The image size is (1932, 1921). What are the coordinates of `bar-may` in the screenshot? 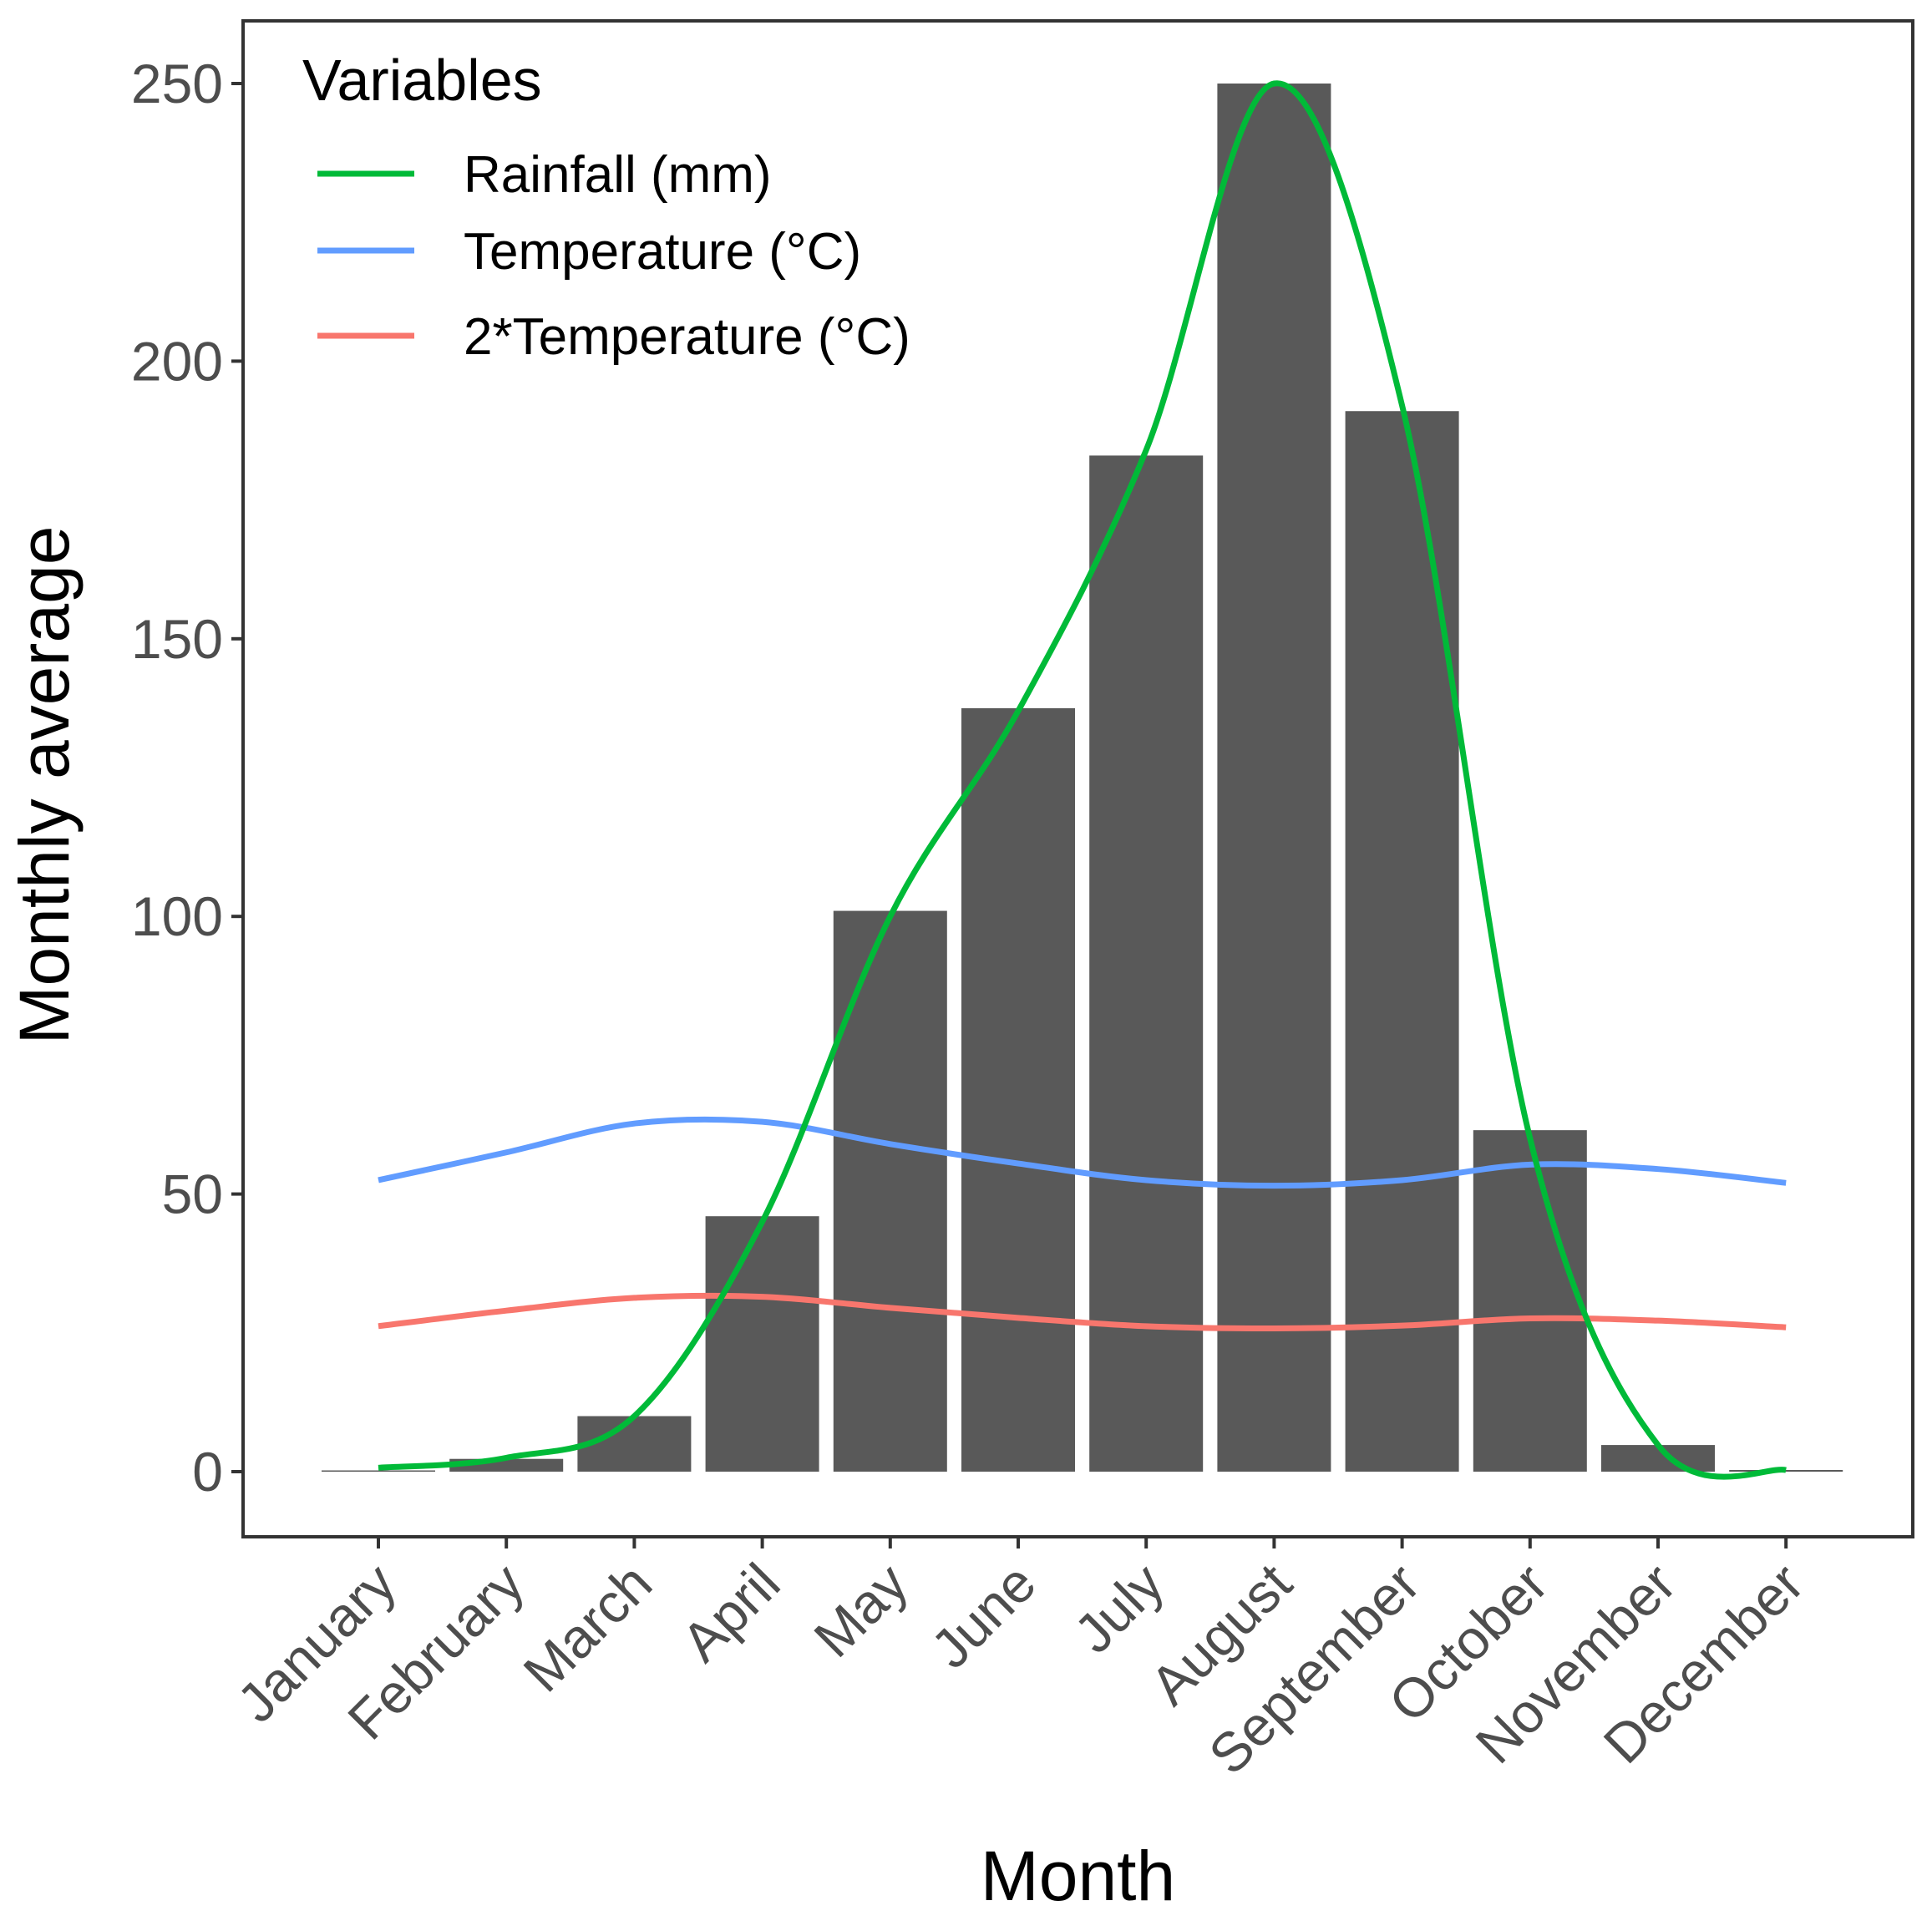 It's located at (890, 1191).